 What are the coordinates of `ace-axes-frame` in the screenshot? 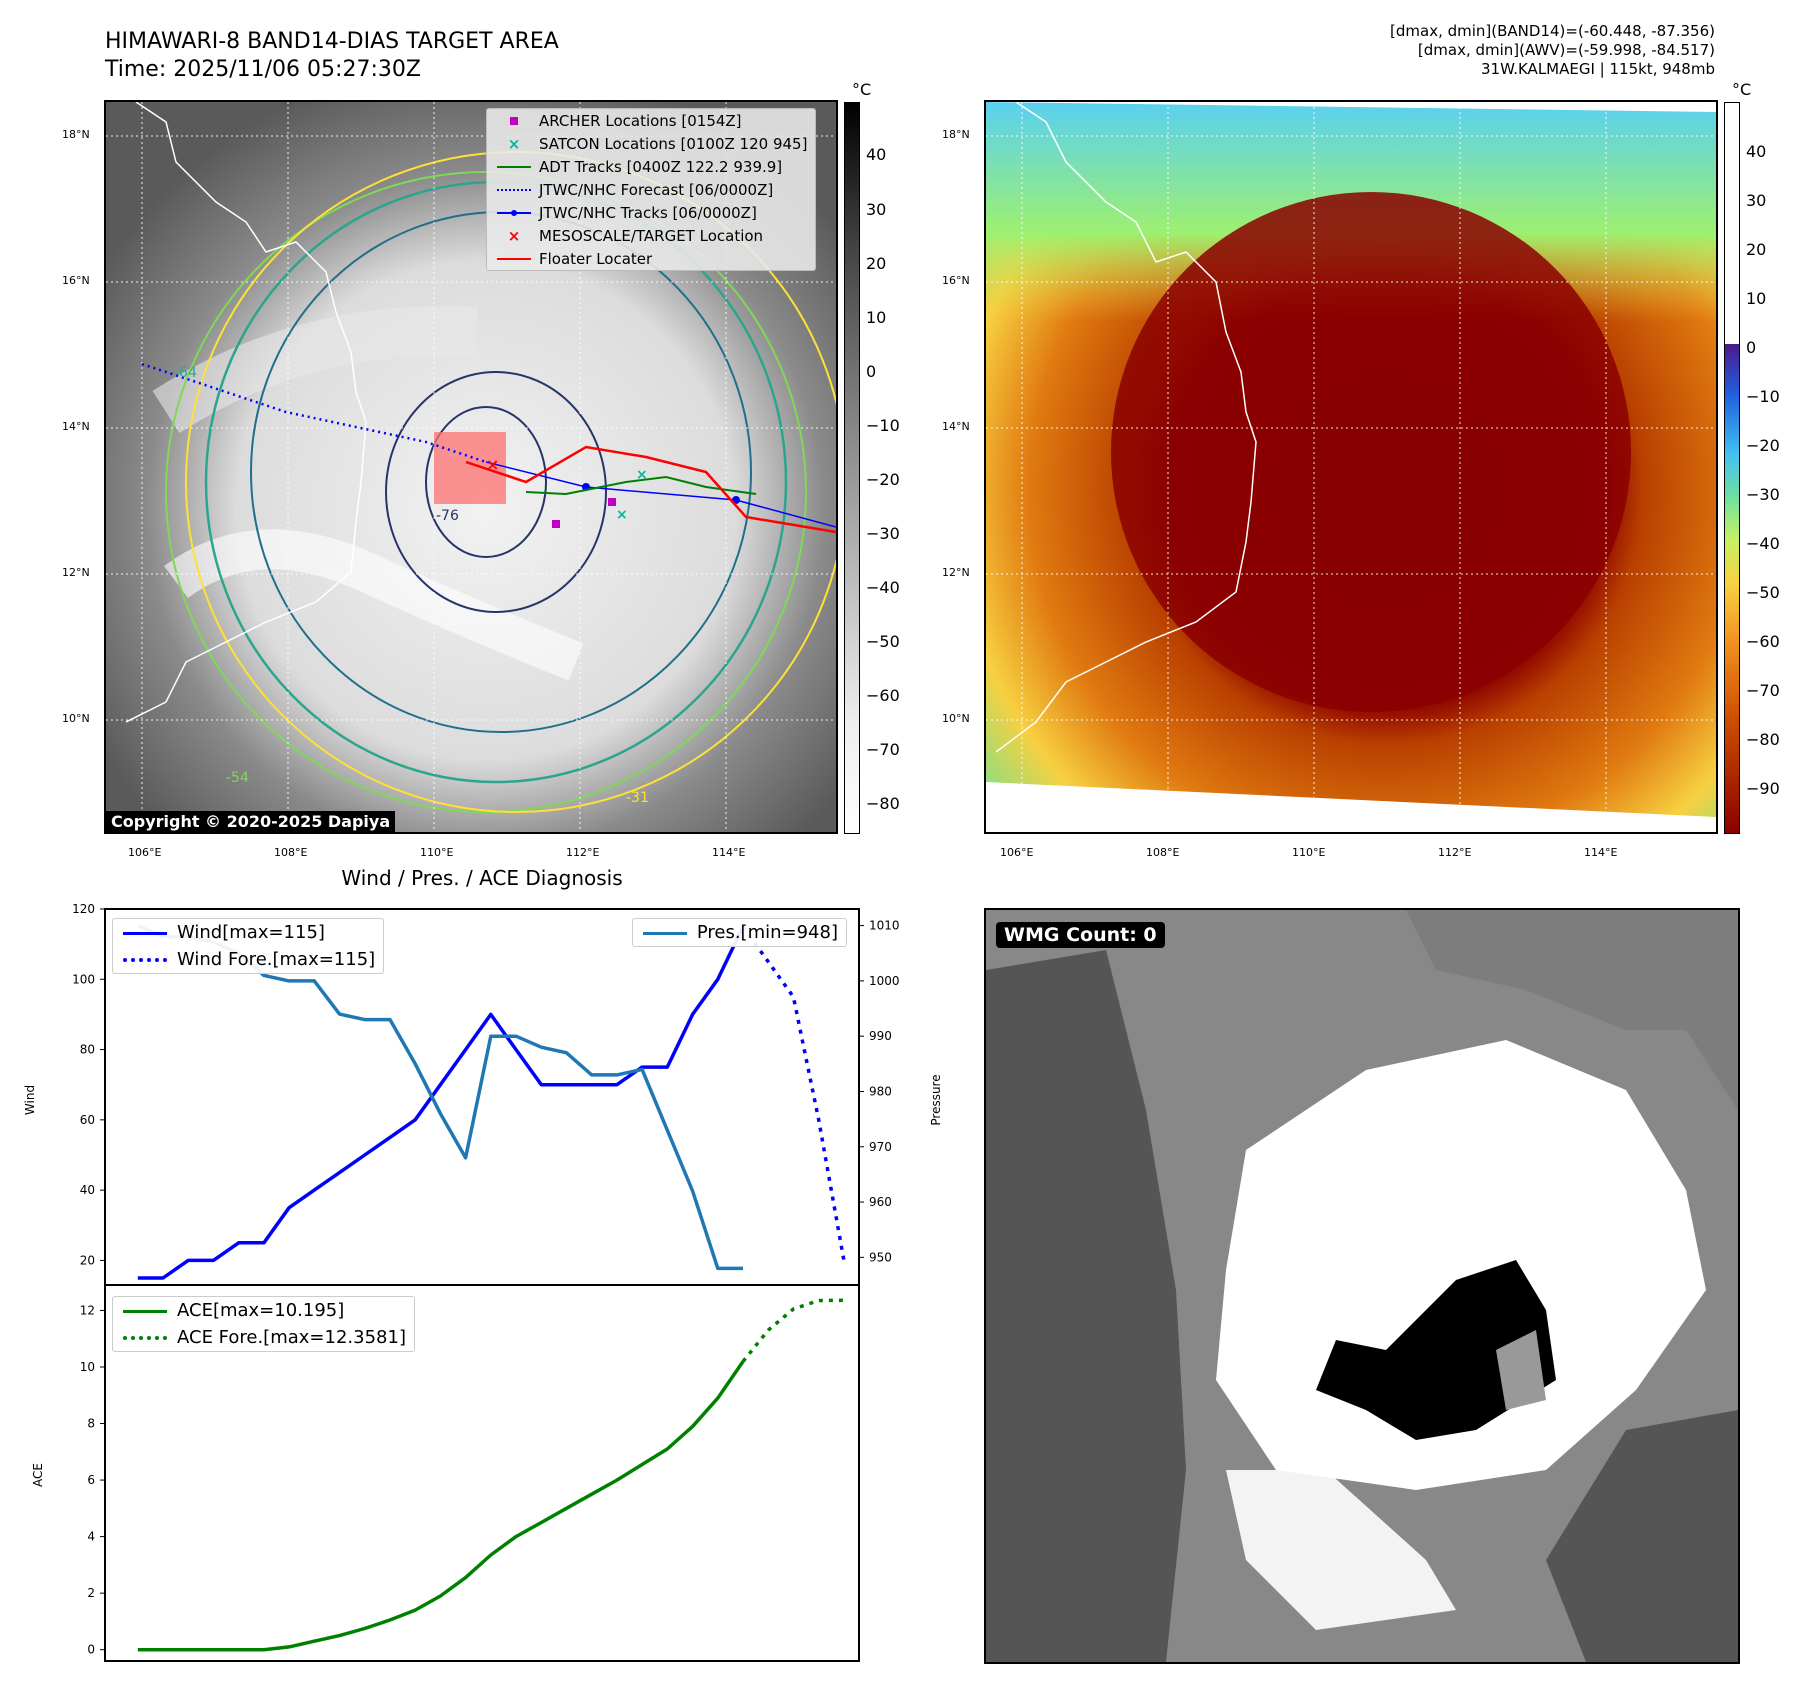 It's located at (482, 1473).